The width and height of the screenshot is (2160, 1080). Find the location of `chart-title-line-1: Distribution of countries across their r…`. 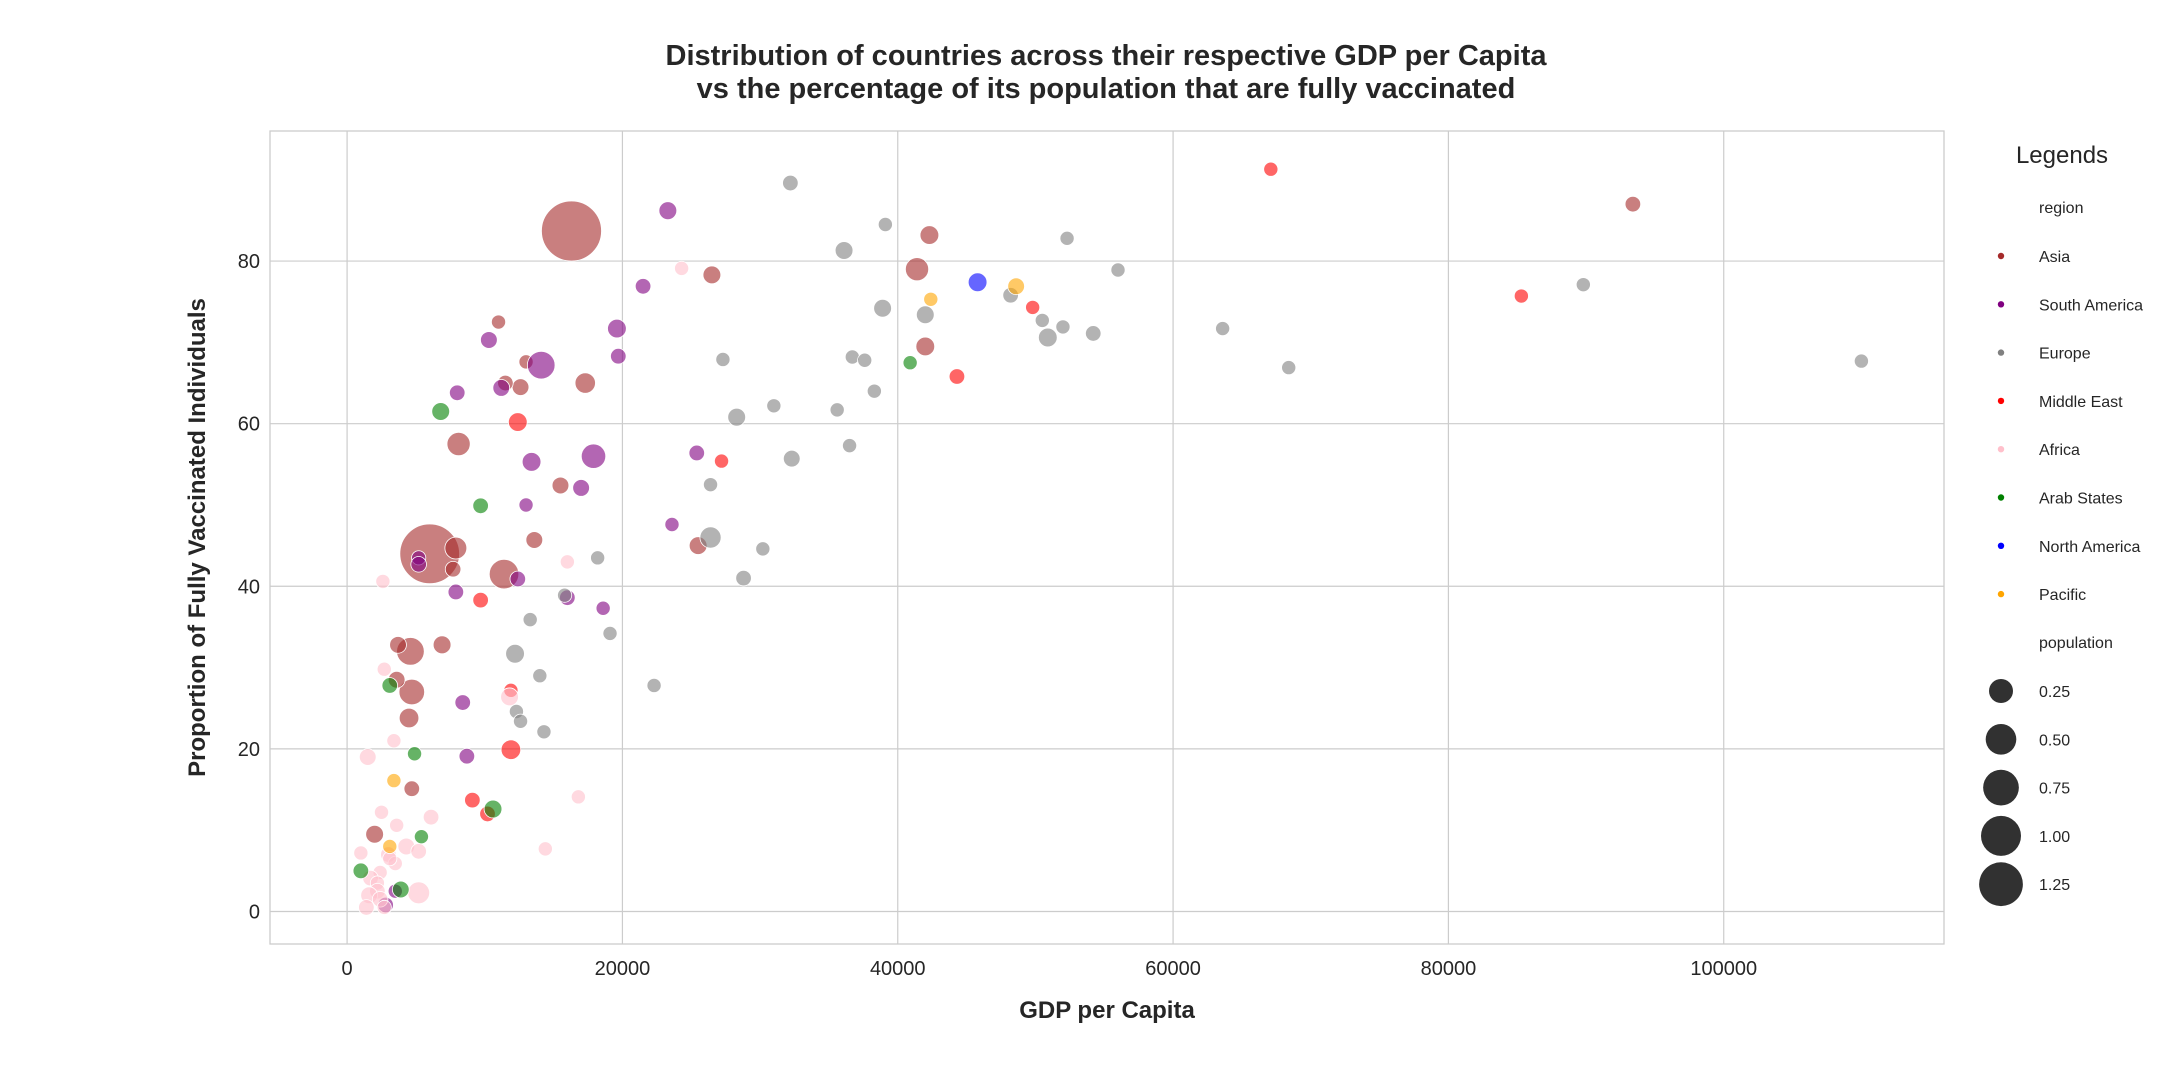

chart-title-line-1: Distribution of countries across their r… is located at coordinates (1106, 56).